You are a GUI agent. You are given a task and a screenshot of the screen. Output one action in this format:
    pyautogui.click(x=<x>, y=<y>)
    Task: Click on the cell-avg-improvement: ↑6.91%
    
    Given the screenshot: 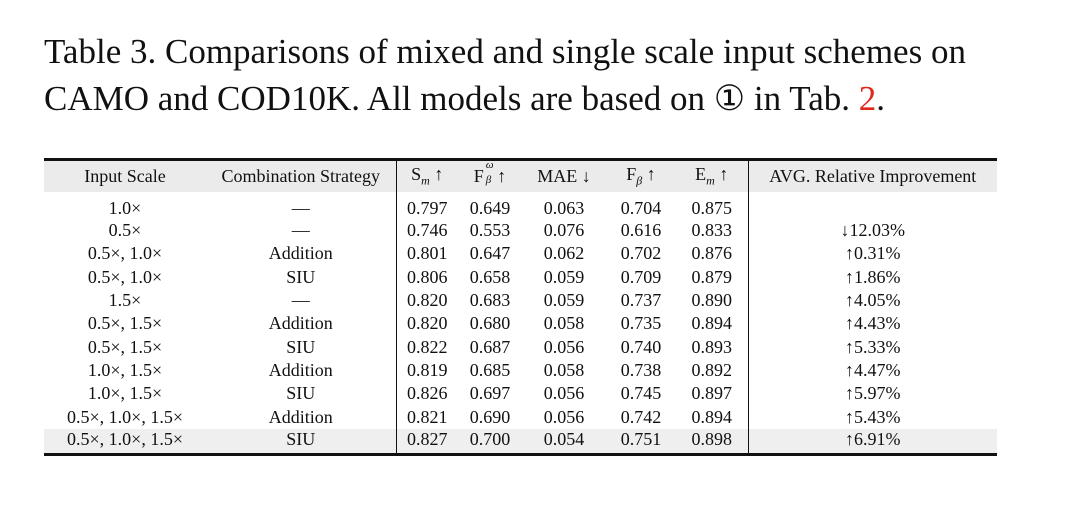 What is the action you would take?
    pyautogui.click(x=873, y=438)
    